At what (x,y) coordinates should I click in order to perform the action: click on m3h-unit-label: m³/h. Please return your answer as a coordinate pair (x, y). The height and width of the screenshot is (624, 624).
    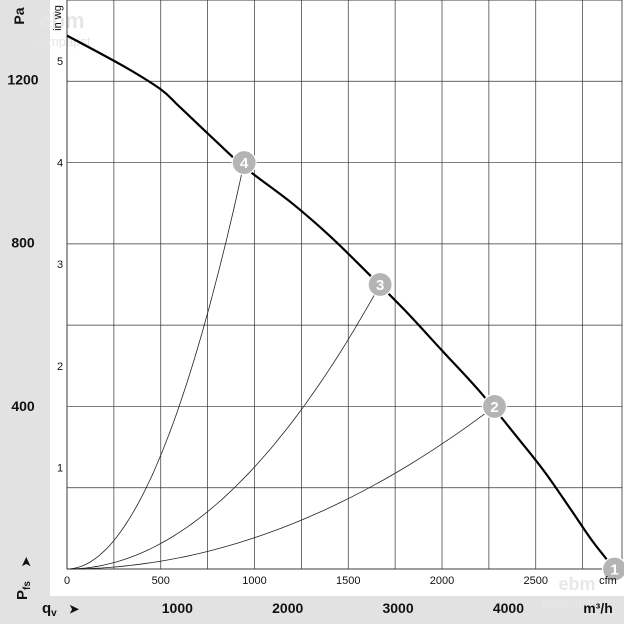
    Looking at the image, I should click on (598, 608).